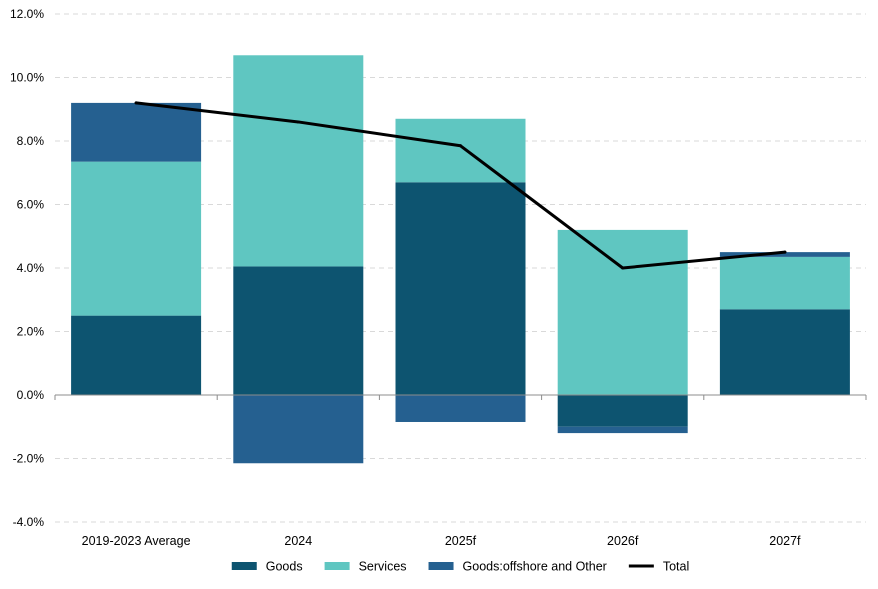  Describe the element at coordinates (298, 122) in the screenshot. I see `point-total-2024` at that location.